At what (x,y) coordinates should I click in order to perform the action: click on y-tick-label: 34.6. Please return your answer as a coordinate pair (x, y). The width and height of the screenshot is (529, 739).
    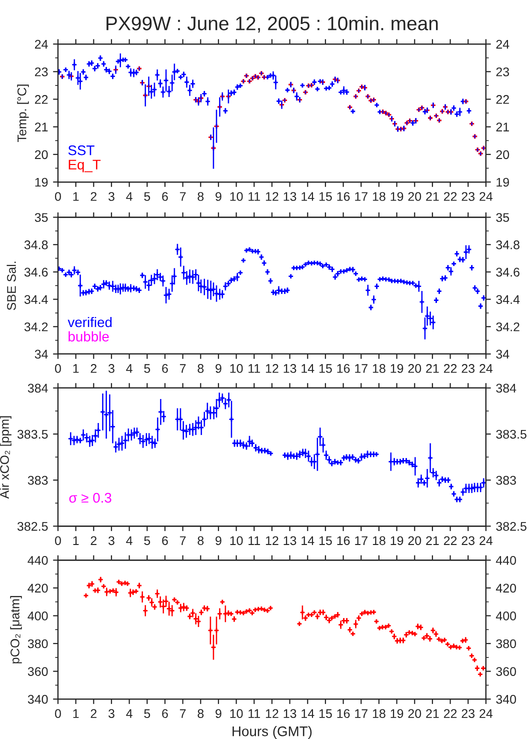
    Looking at the image, I should click on (36, 272).